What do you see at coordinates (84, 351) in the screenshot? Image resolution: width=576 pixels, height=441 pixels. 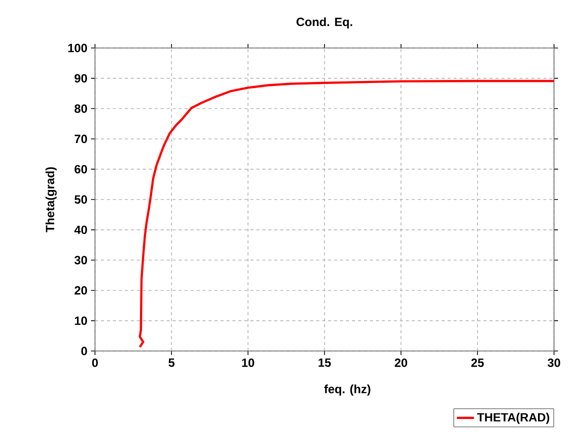 I see `y-tick-label: 0` at bounding box center [84, 351].